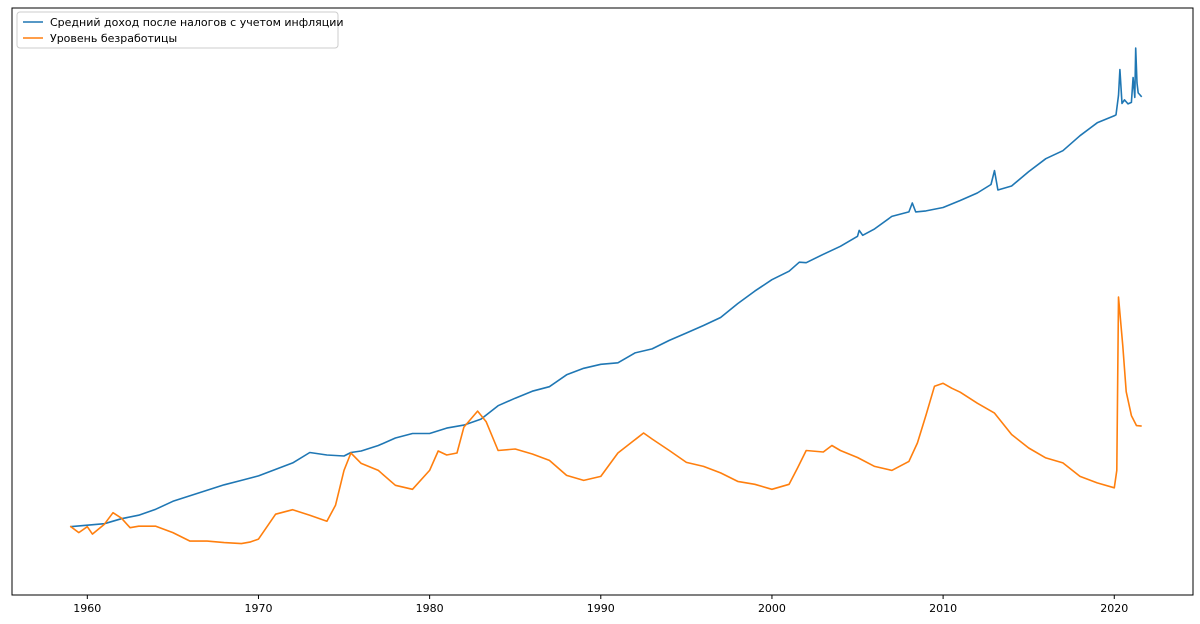 Image resolution: width=1200 pixels, height=624 pixels. Describe the element at coordinates (430, 608) in the screenshot. I see `x-tick-label-1980: 1980` at that location.